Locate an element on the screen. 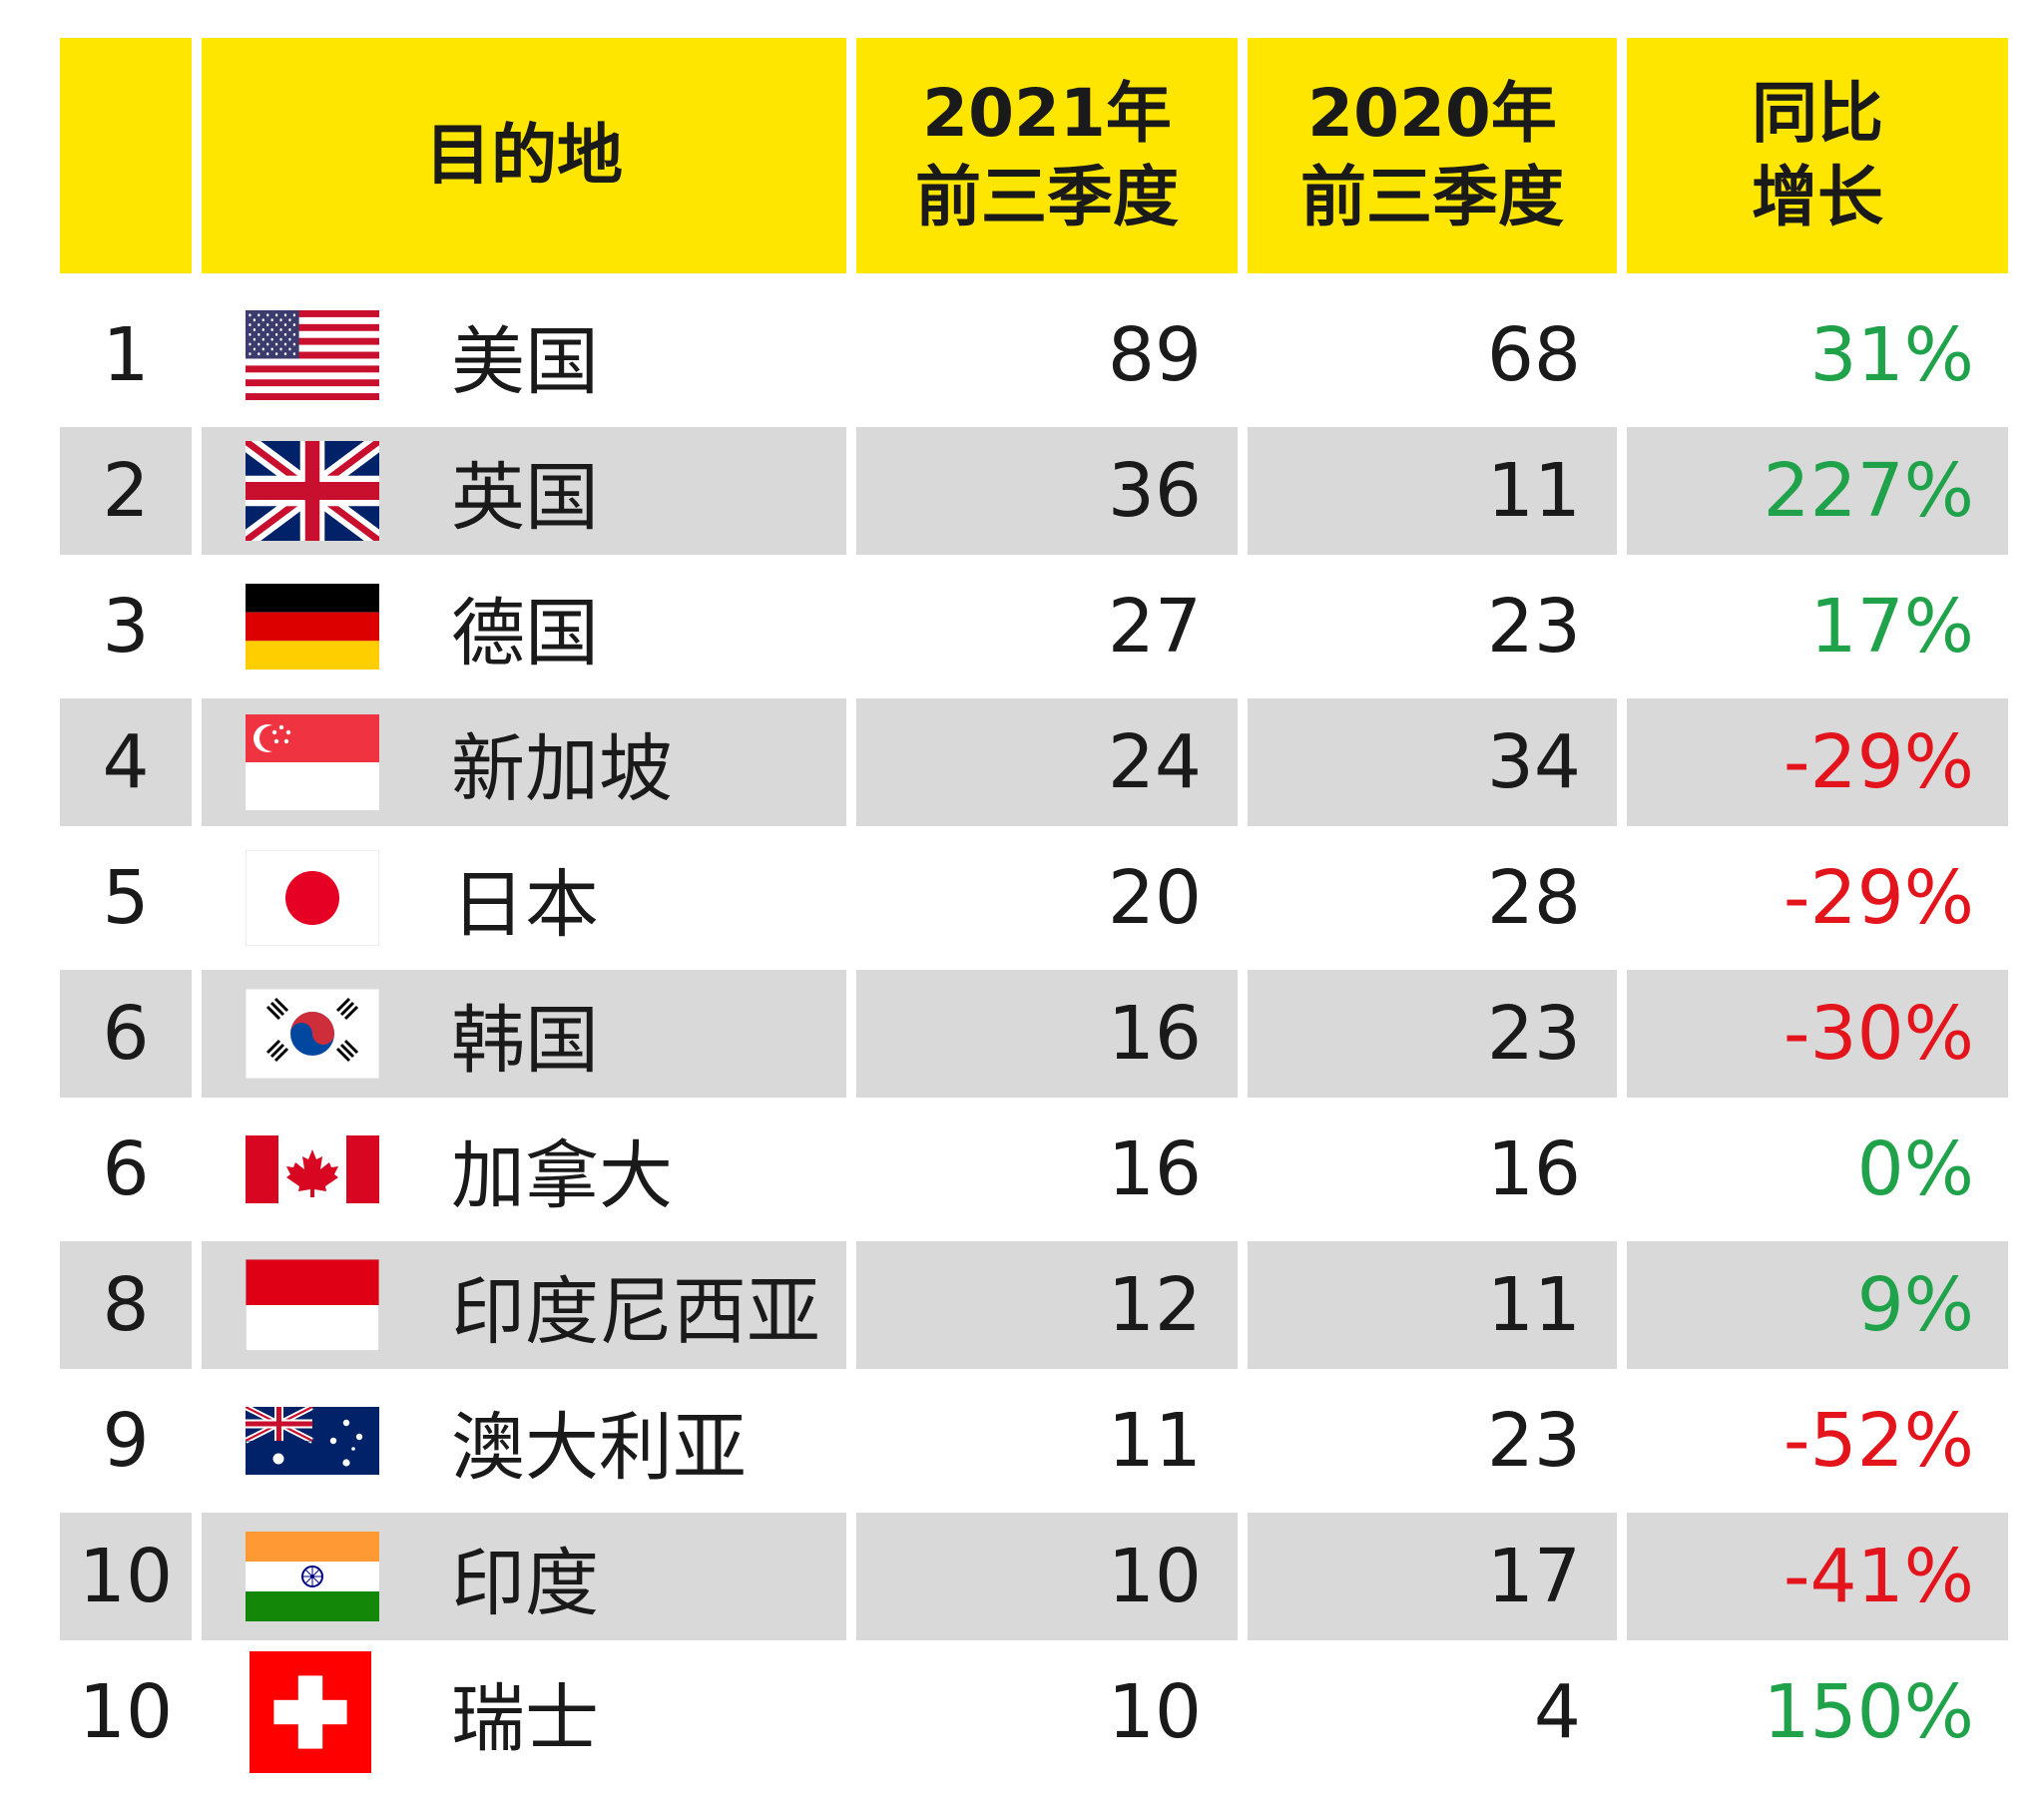 The image size is (2044, 1796). destination-cell: 澳大利亚 is located at coordinates (524, 1441).